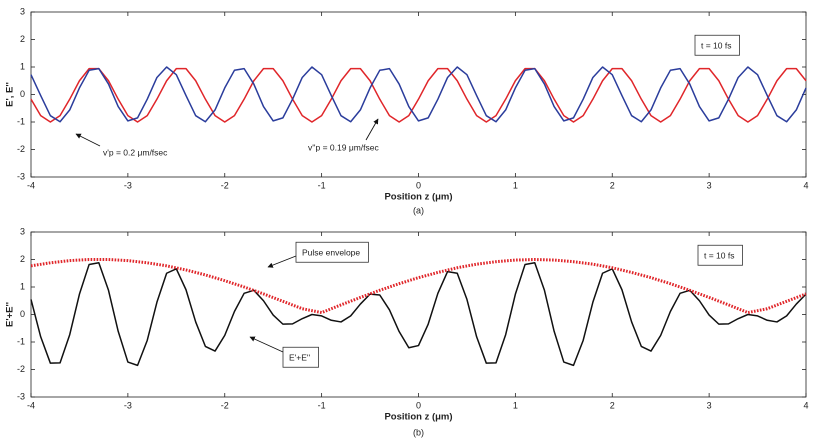 This screenshot has height=446, width=829. Describe the element at coordinates (418, 432) in the screenshot. I see `caption: (b)` at that location.